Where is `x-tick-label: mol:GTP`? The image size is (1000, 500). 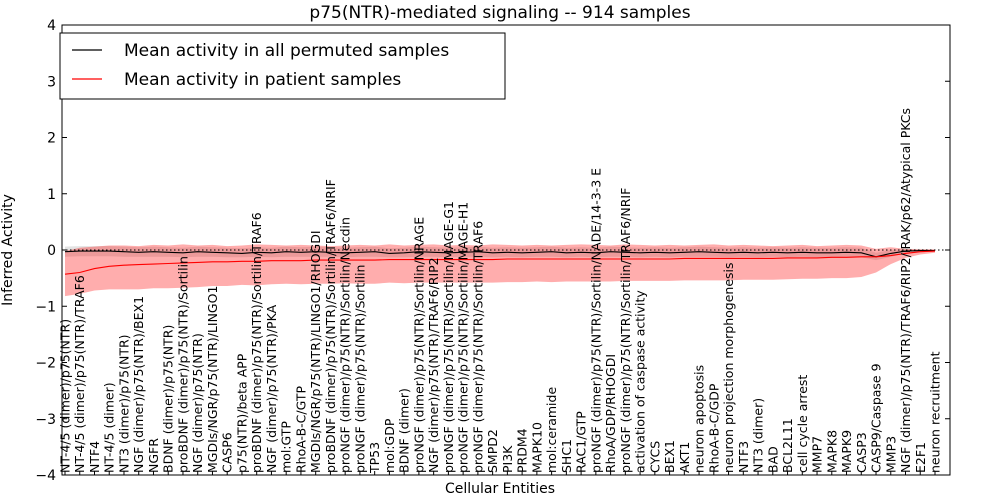 x-tick-label: mol:GTP is located at coordinates (286, 447).